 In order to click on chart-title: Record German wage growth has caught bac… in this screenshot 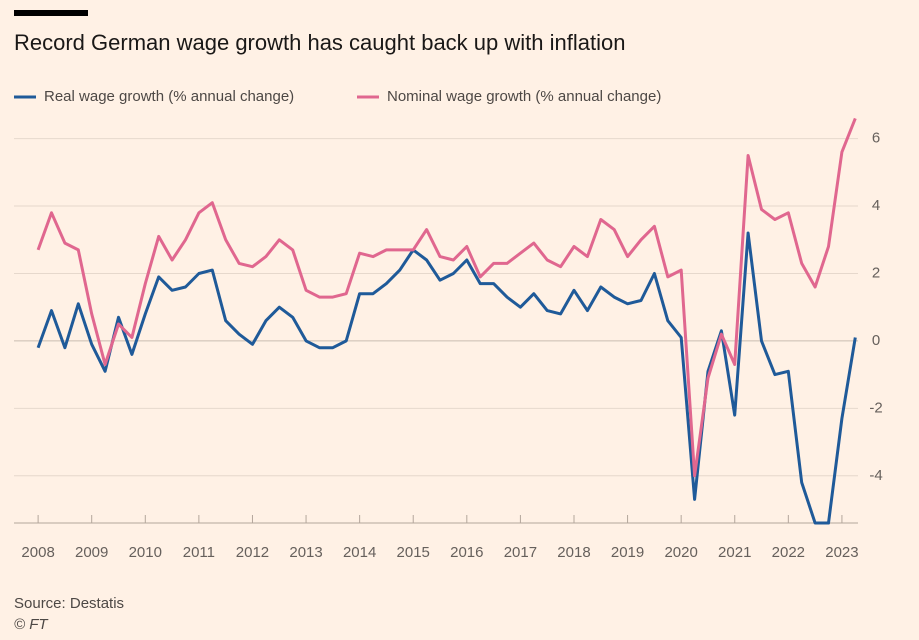, I will do `click(319, 42)`.